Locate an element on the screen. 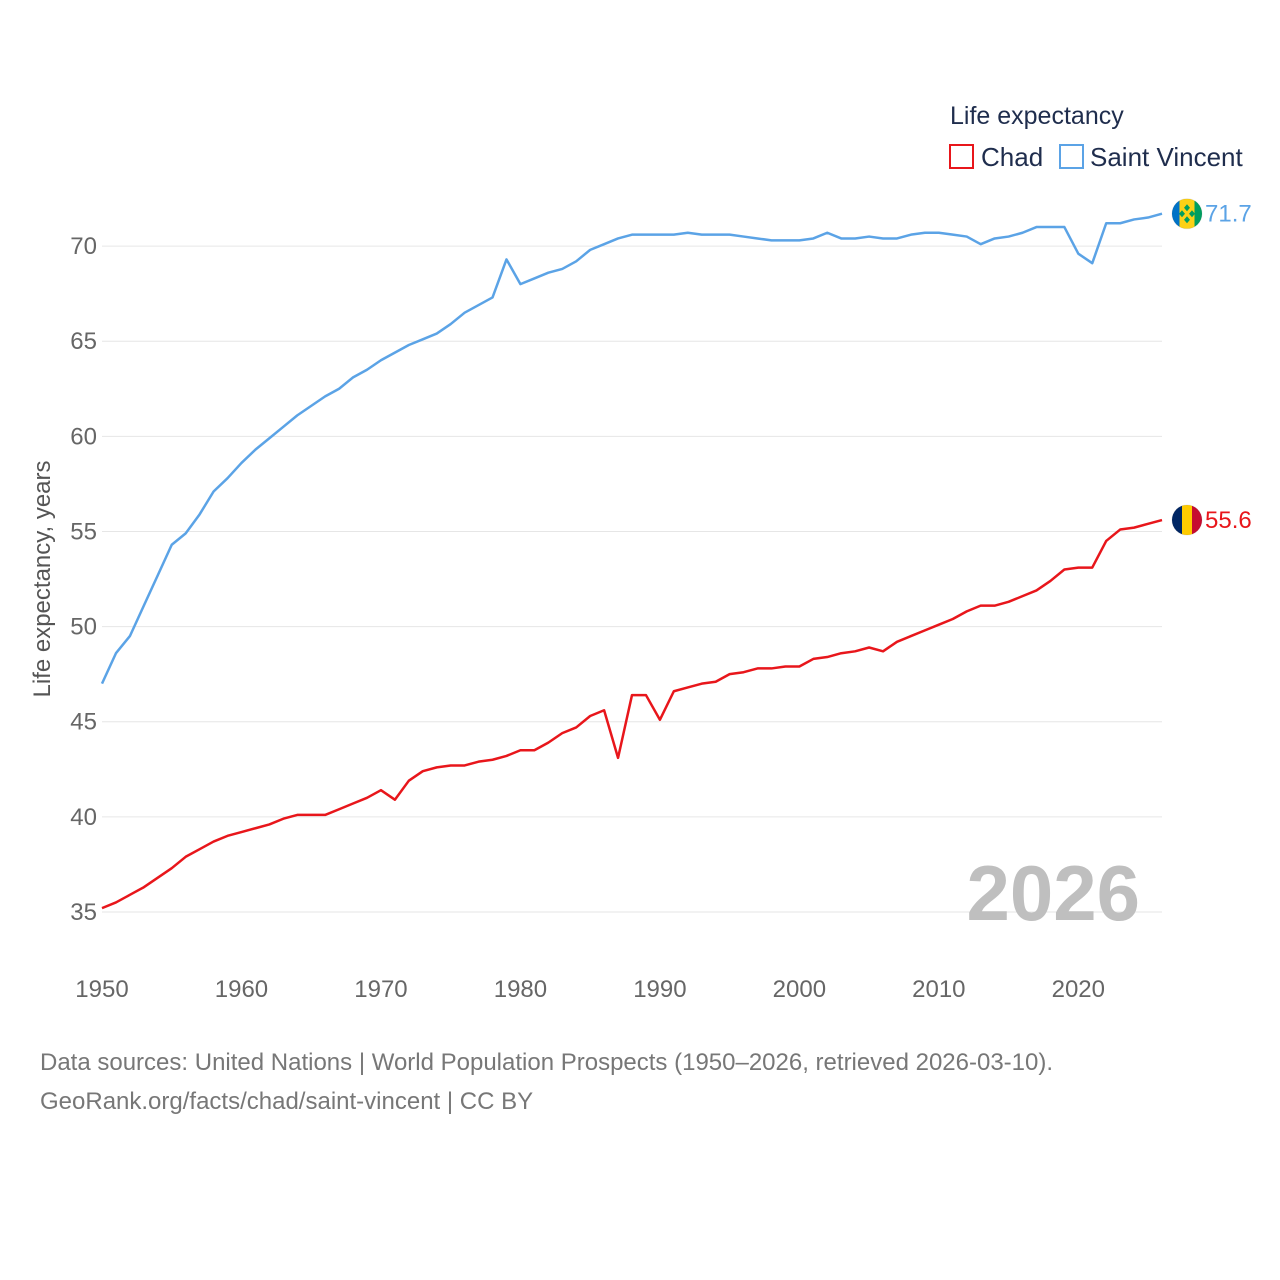 The width and height of the screenshot is (1280, 1280). series-end-markers: 55.6 71.7 is located at coordinates (1211, 367).